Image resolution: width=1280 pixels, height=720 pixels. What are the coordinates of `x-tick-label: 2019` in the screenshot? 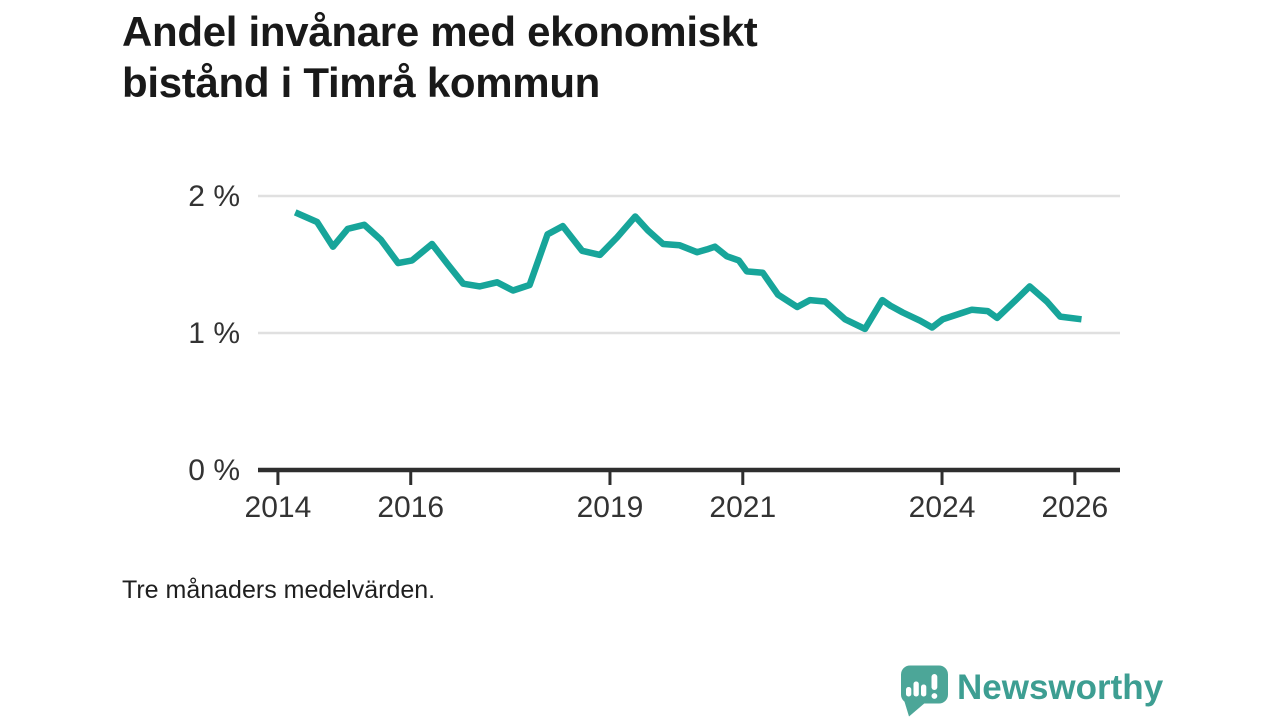 It's located at (610, 507).